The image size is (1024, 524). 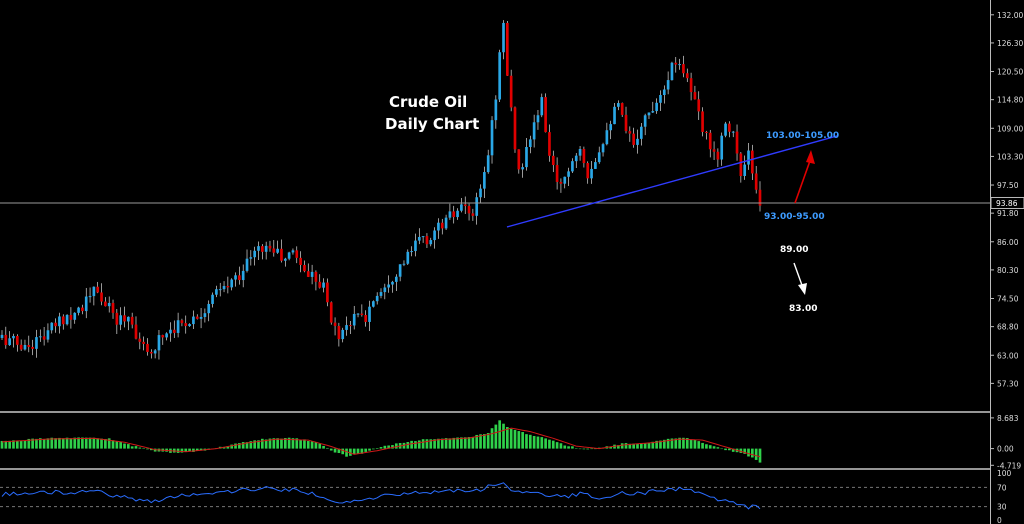 What do you see at coordinates (672, 181) in the screenshot?
I see `trendline` at bounding box center [672, 181].